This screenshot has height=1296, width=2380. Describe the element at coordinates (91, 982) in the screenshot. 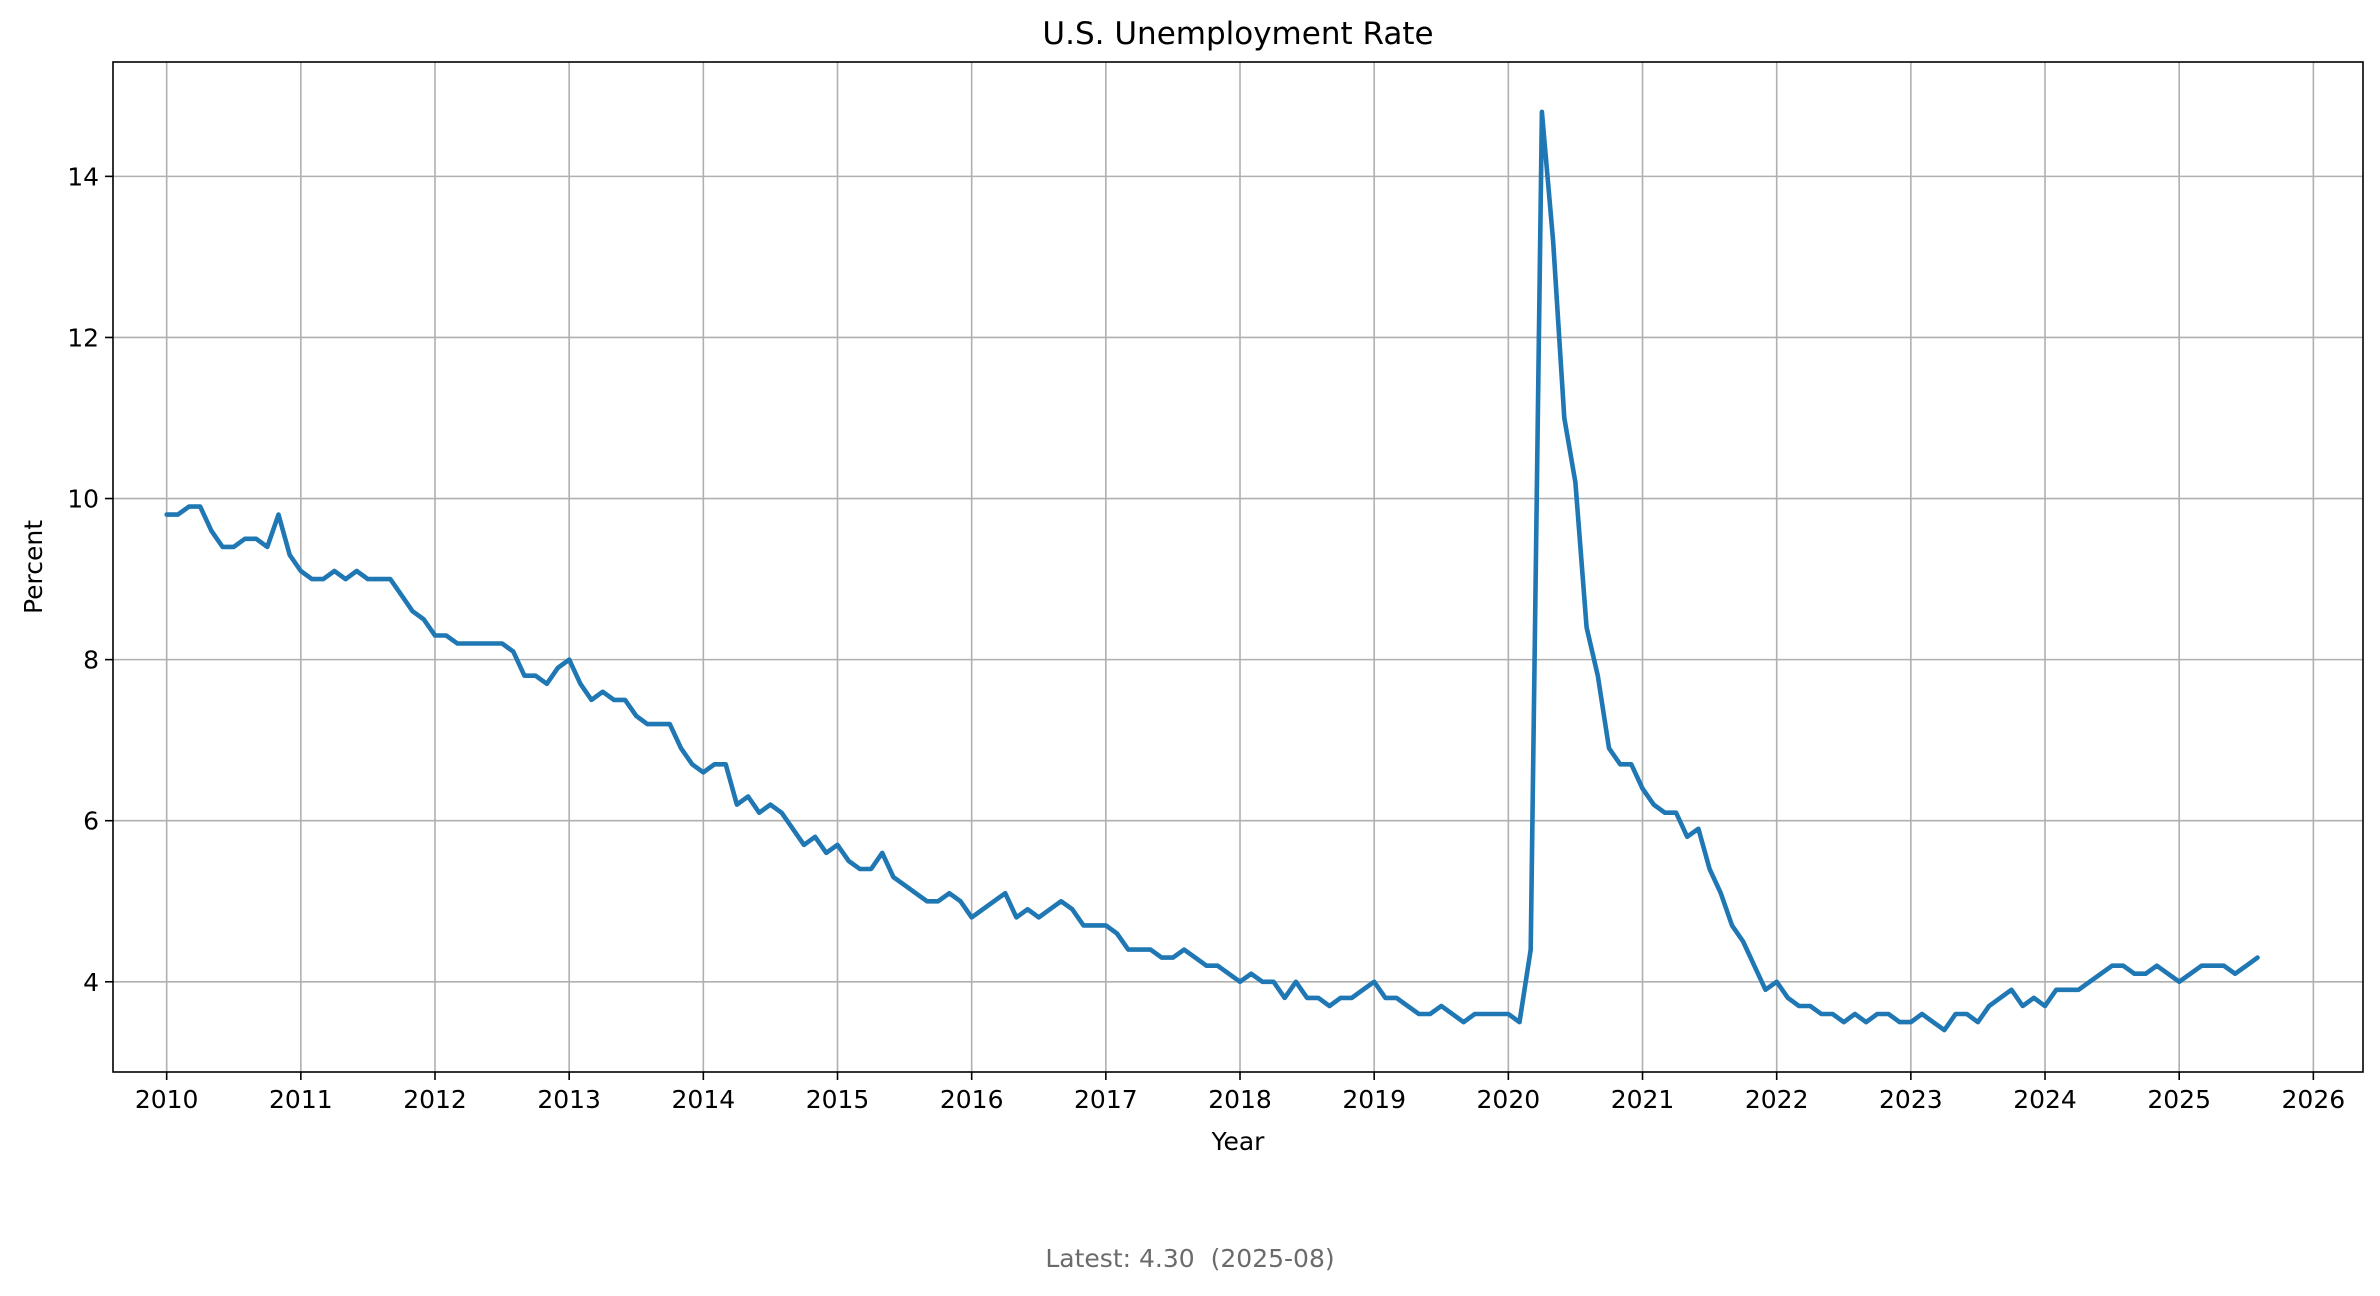

I see `y-tick-label: 4` at that location.